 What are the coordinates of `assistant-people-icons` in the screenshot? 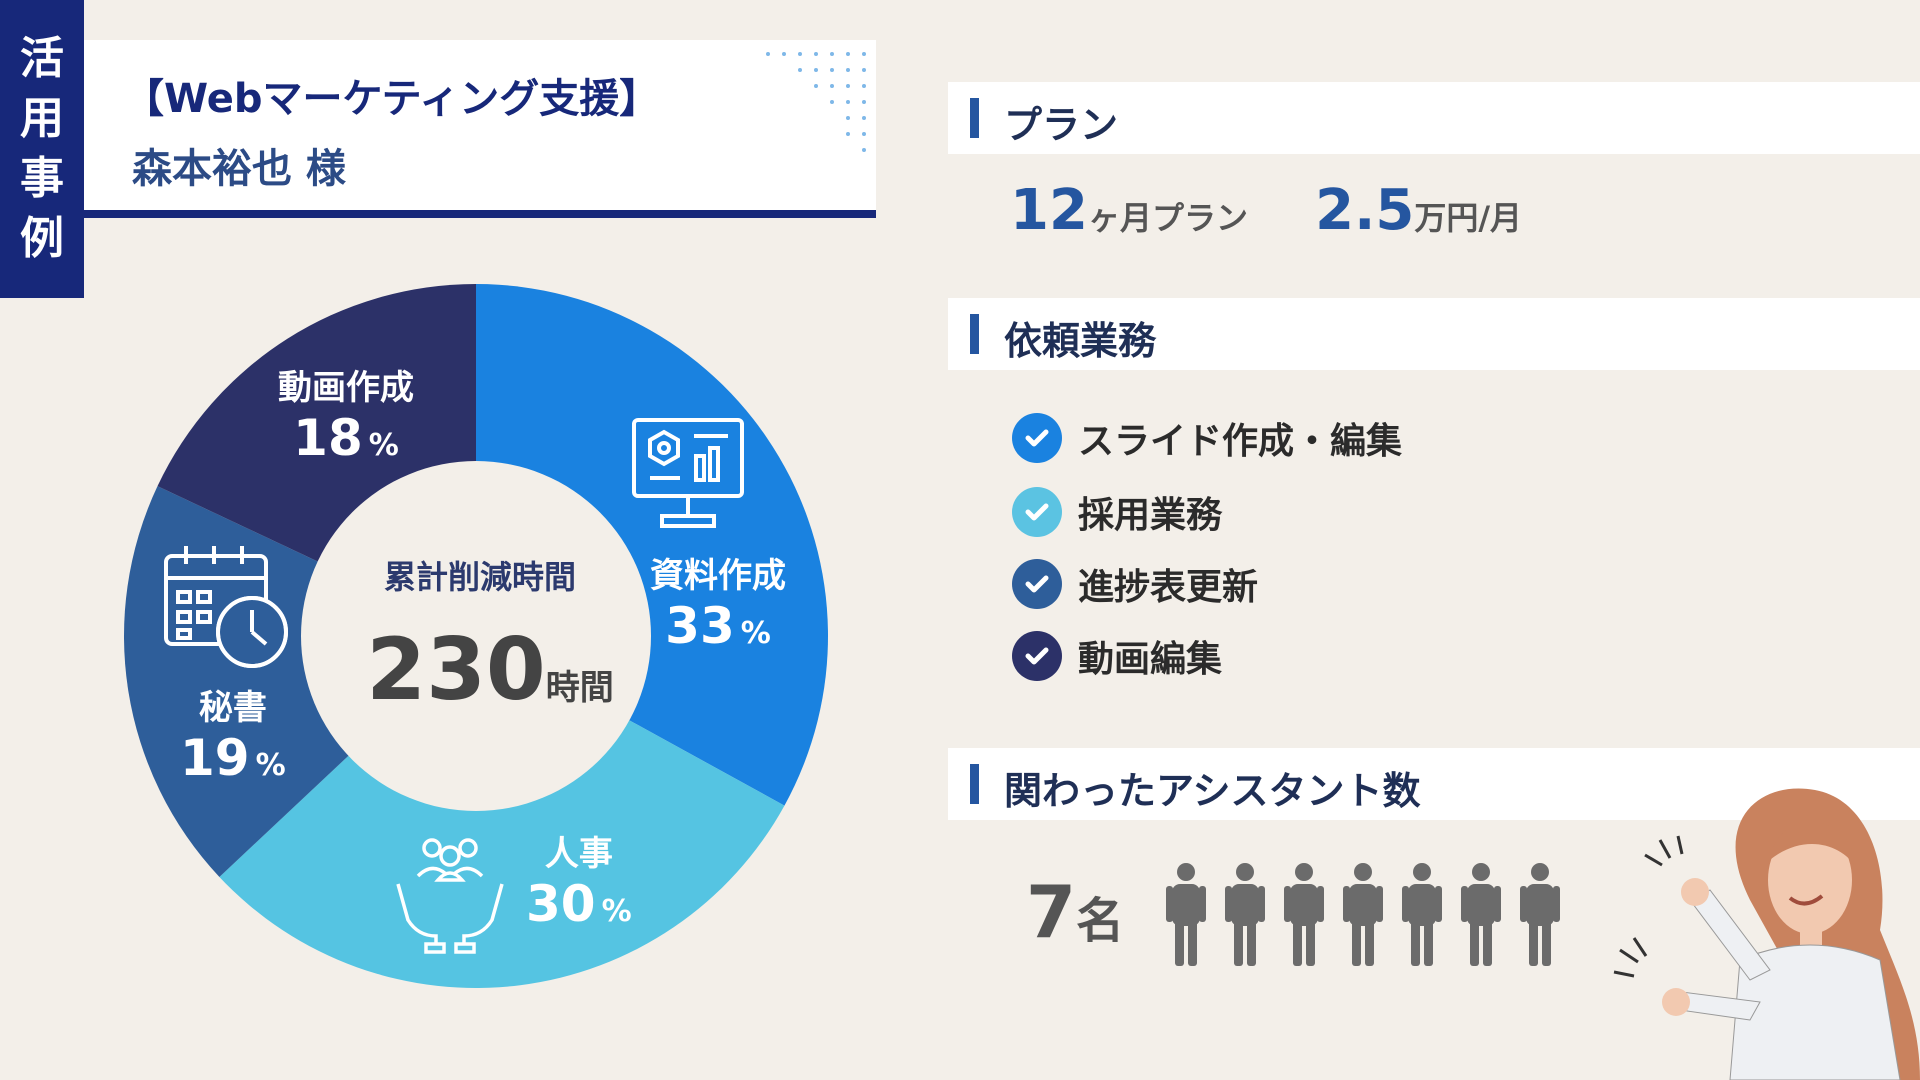 It's located at (1363, 914).